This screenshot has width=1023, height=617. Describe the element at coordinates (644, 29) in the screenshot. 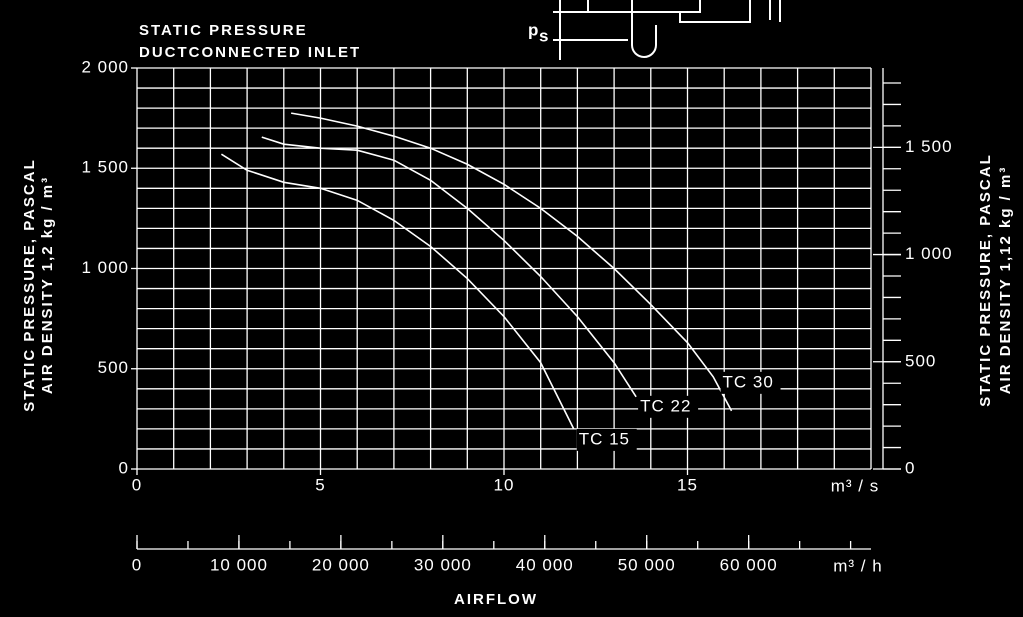

I see `u-tube` at that location.